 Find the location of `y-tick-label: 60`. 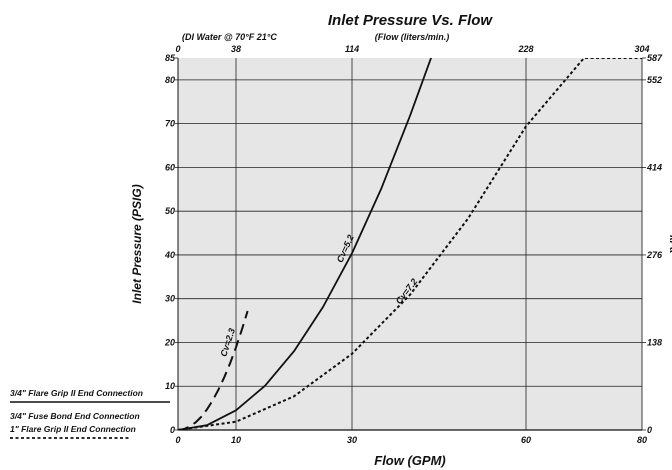

y-tick-label: 60 is located at coordinates (170, 167).